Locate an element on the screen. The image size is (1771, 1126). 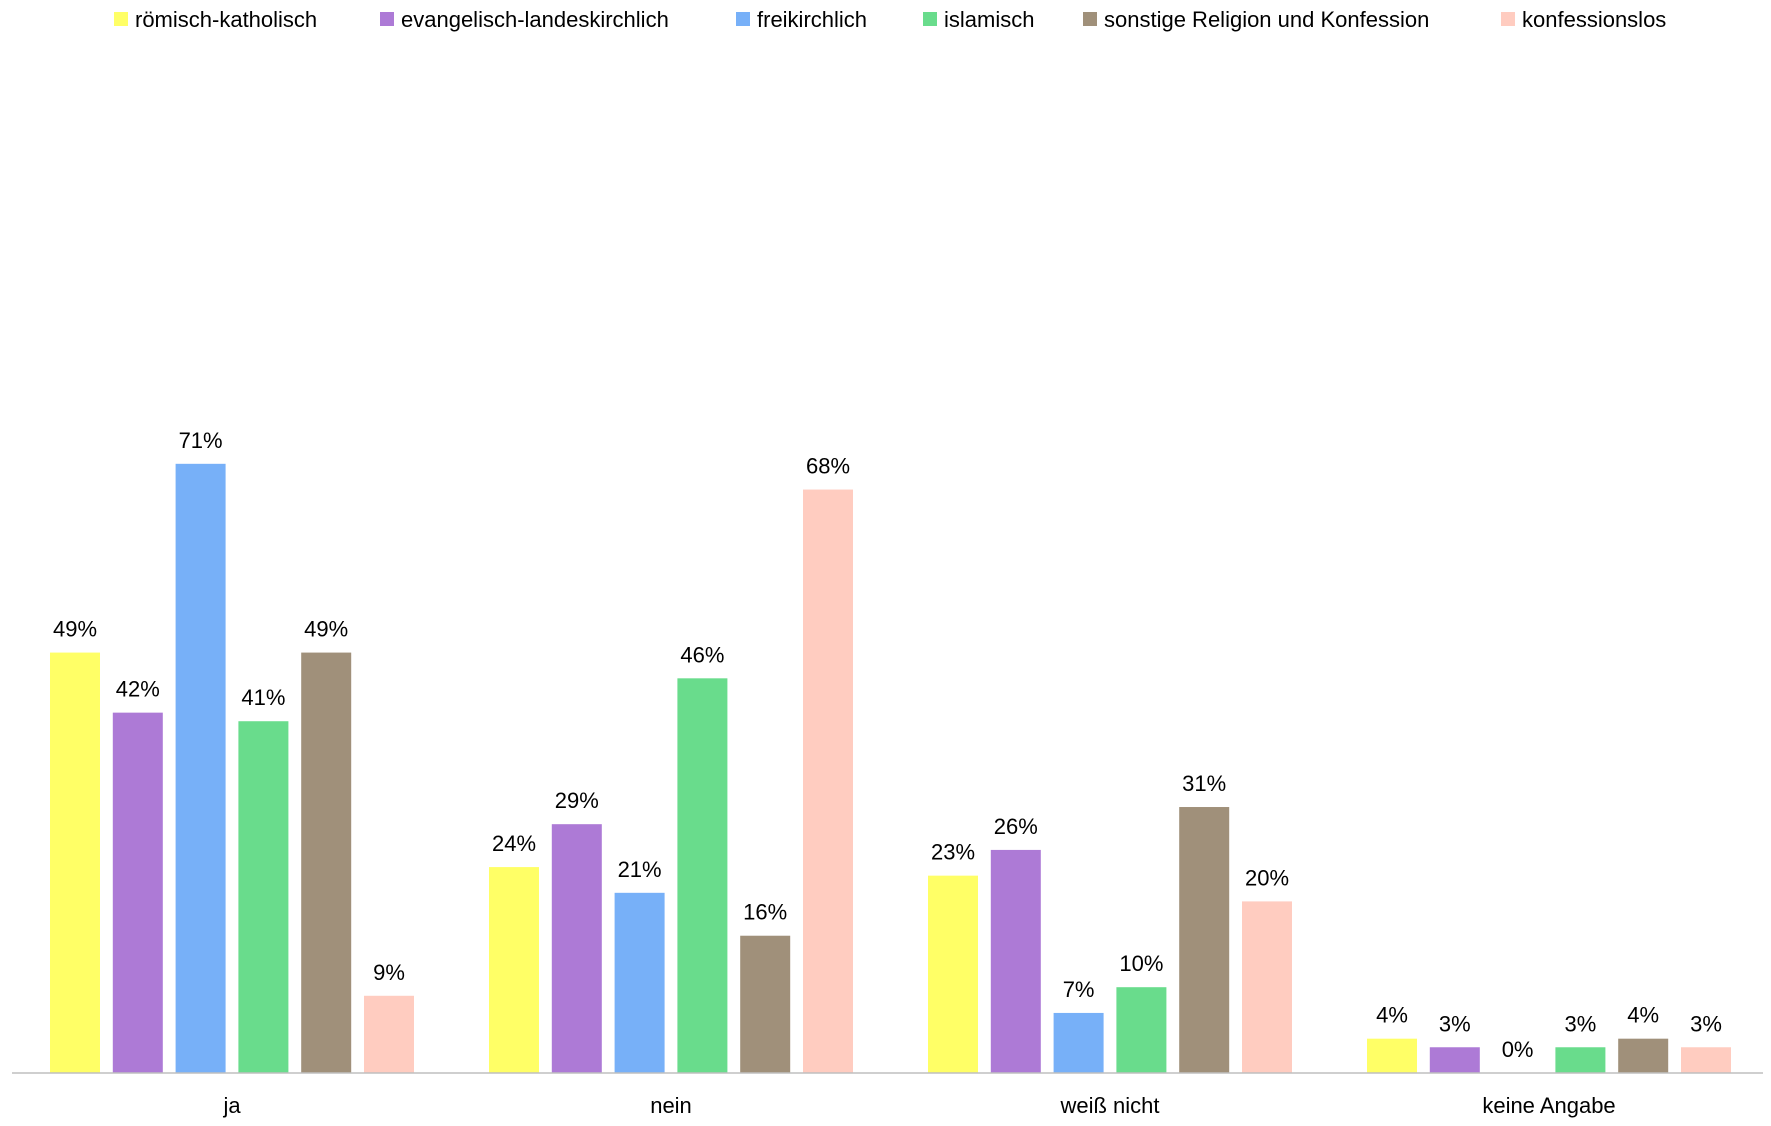
data-label-keine-angabe-konfessionslos: 3% is located at coordinates (1706, 1023).